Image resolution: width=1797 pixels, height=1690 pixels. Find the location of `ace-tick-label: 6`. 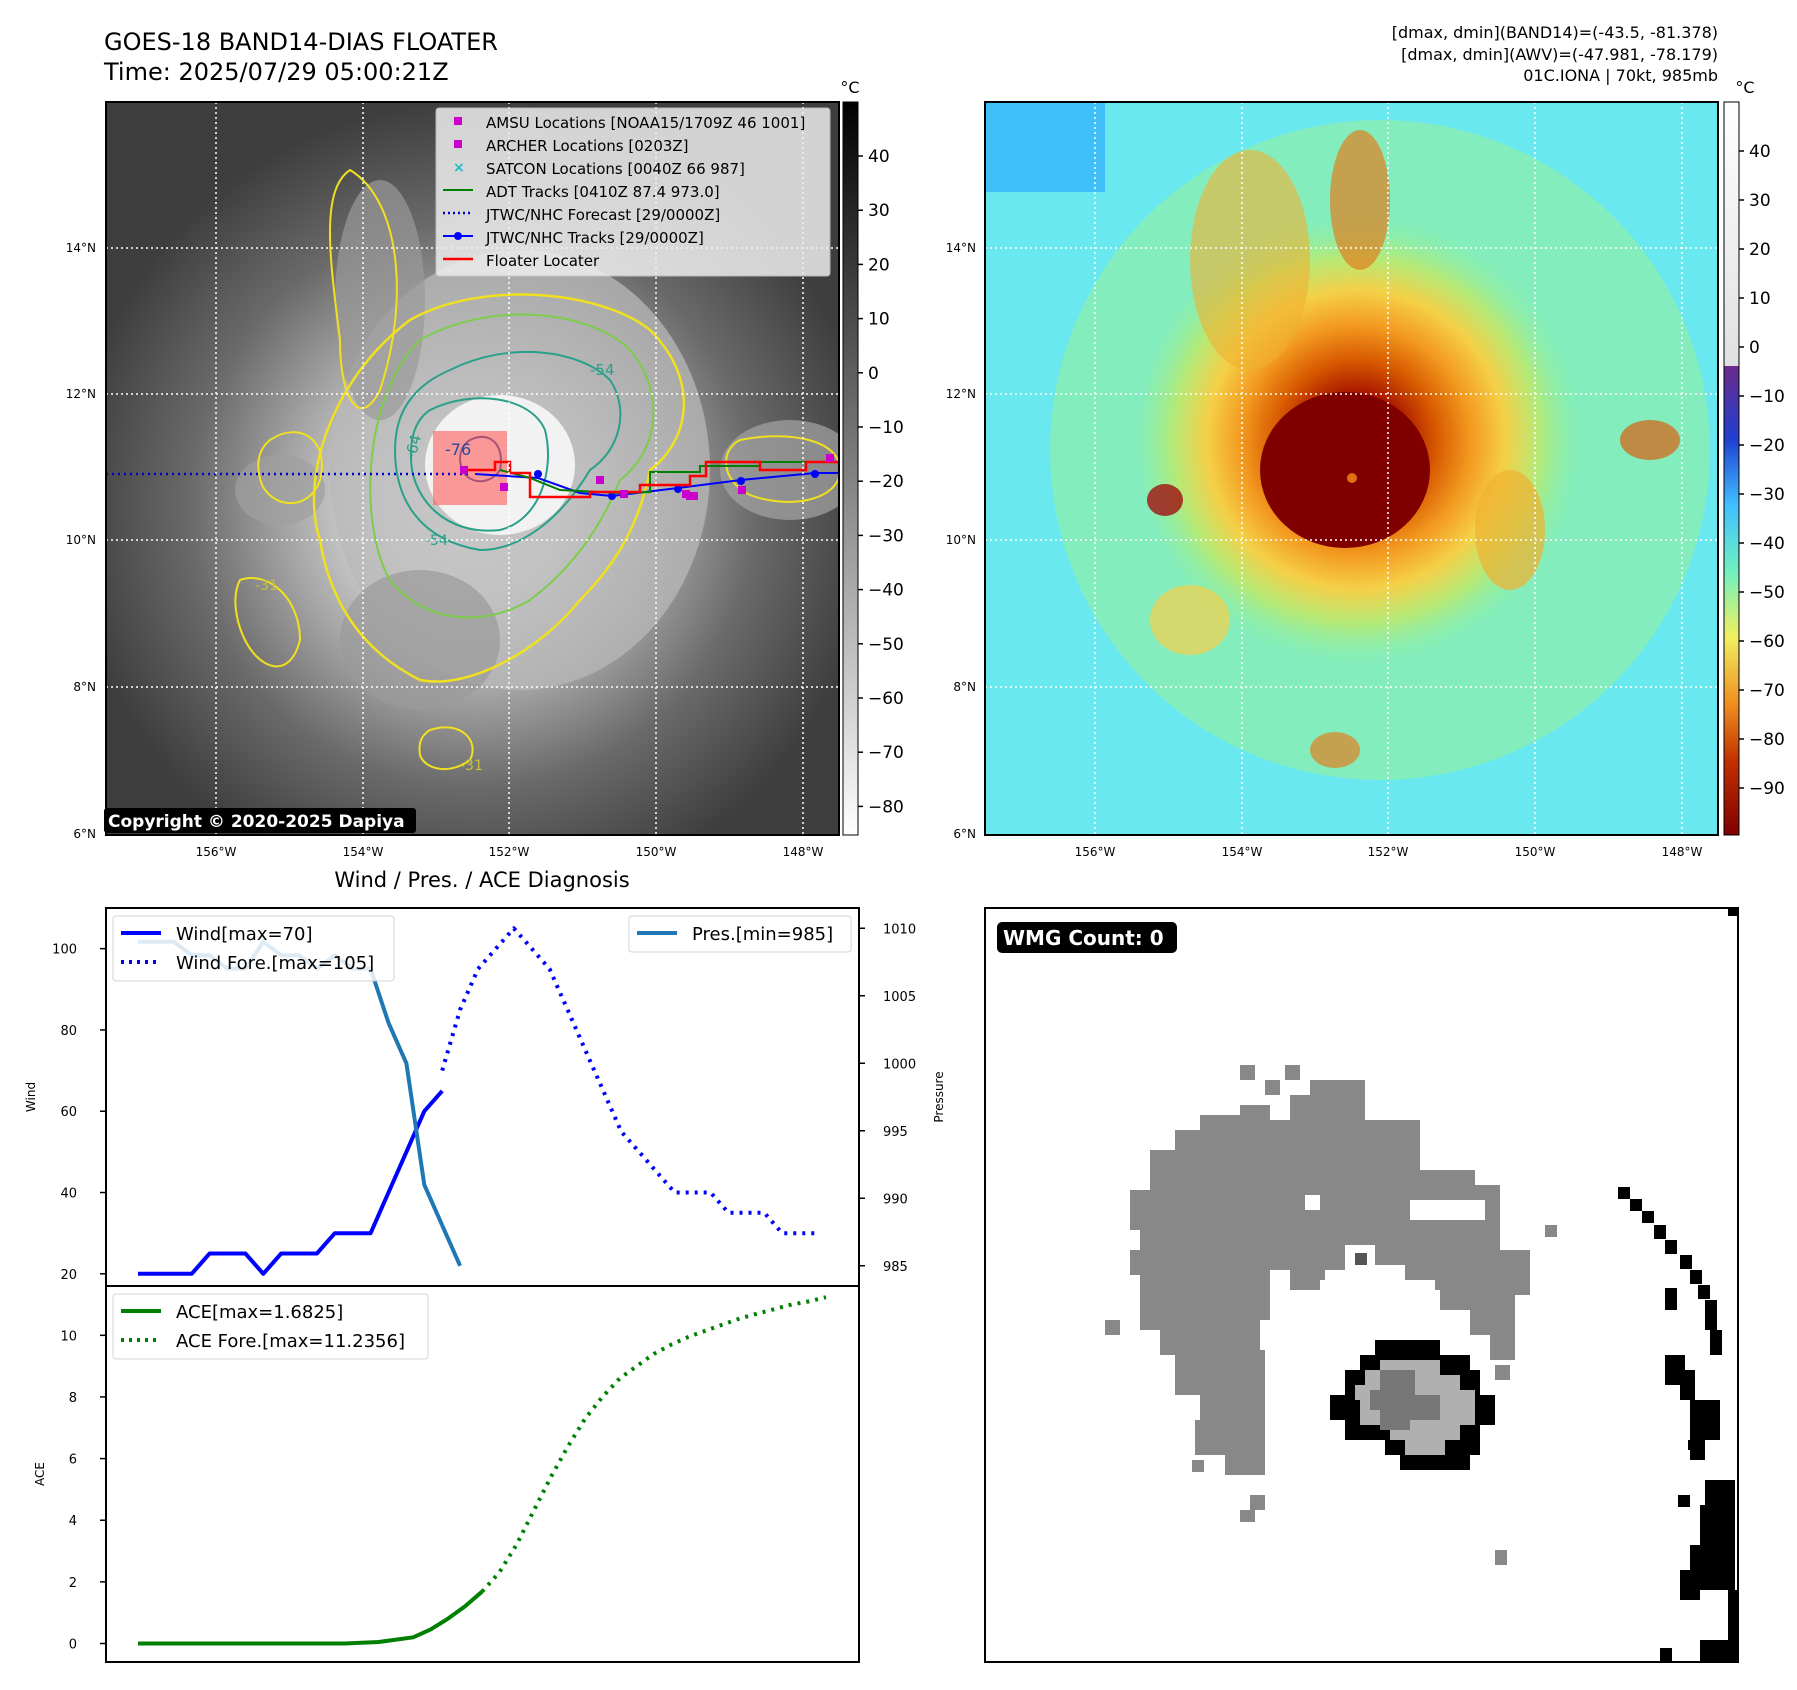

ace-tick-label: 6 is located at coordinates (73, 1460).